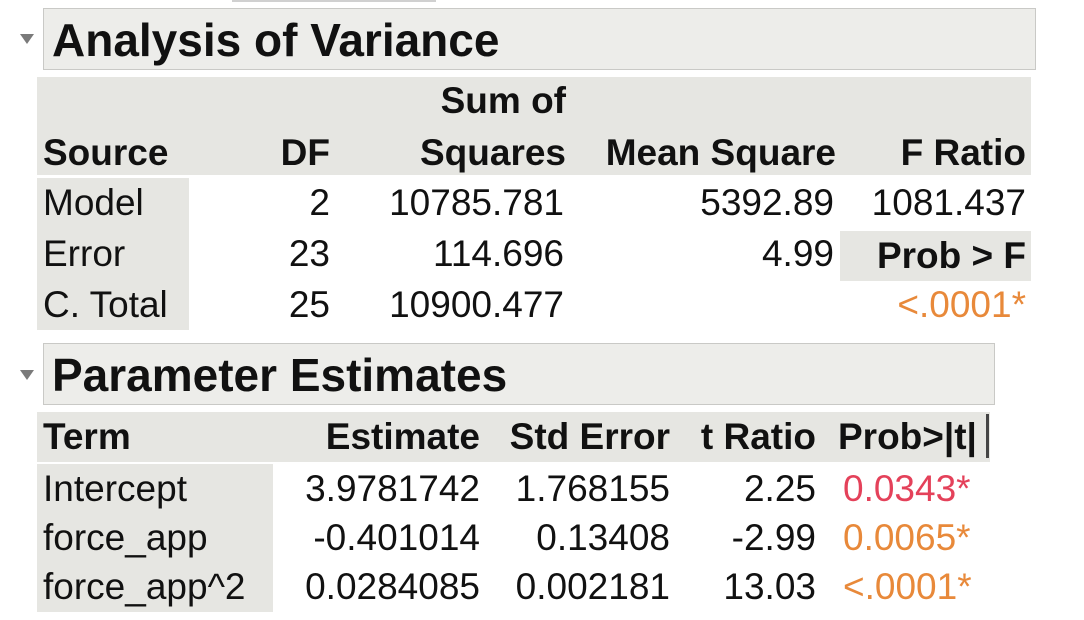 The height and width of the screenshot is (620, 1084). I want to click on params-row-force-app2-prob: <.0001*, so click(907, 586).